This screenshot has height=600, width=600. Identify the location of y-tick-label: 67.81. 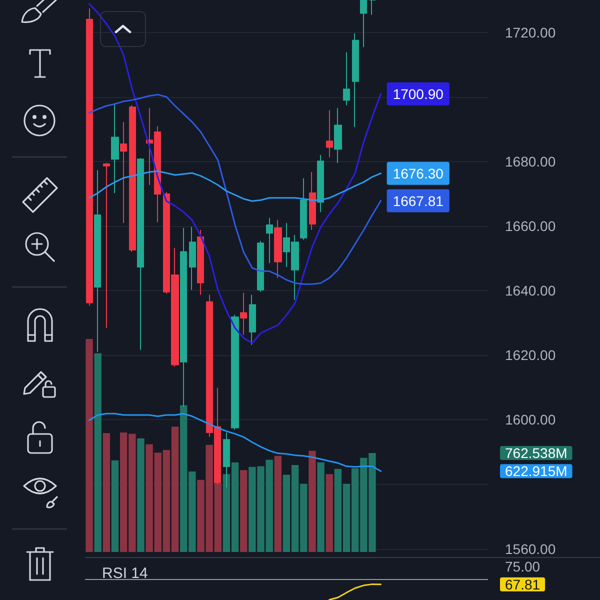
(522, 584).